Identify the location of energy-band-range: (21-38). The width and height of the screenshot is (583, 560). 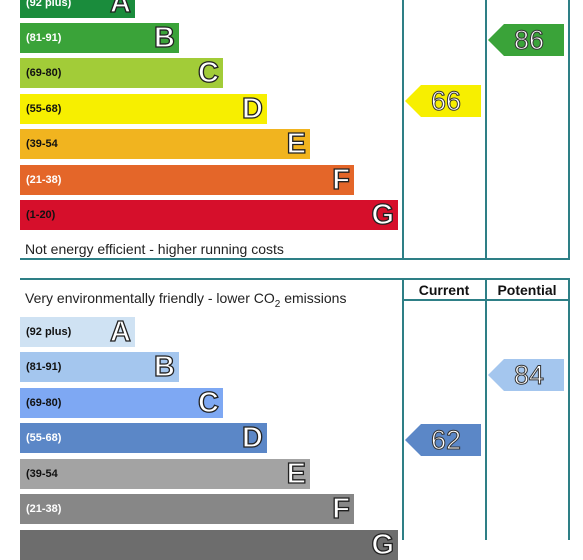
(44, 180).